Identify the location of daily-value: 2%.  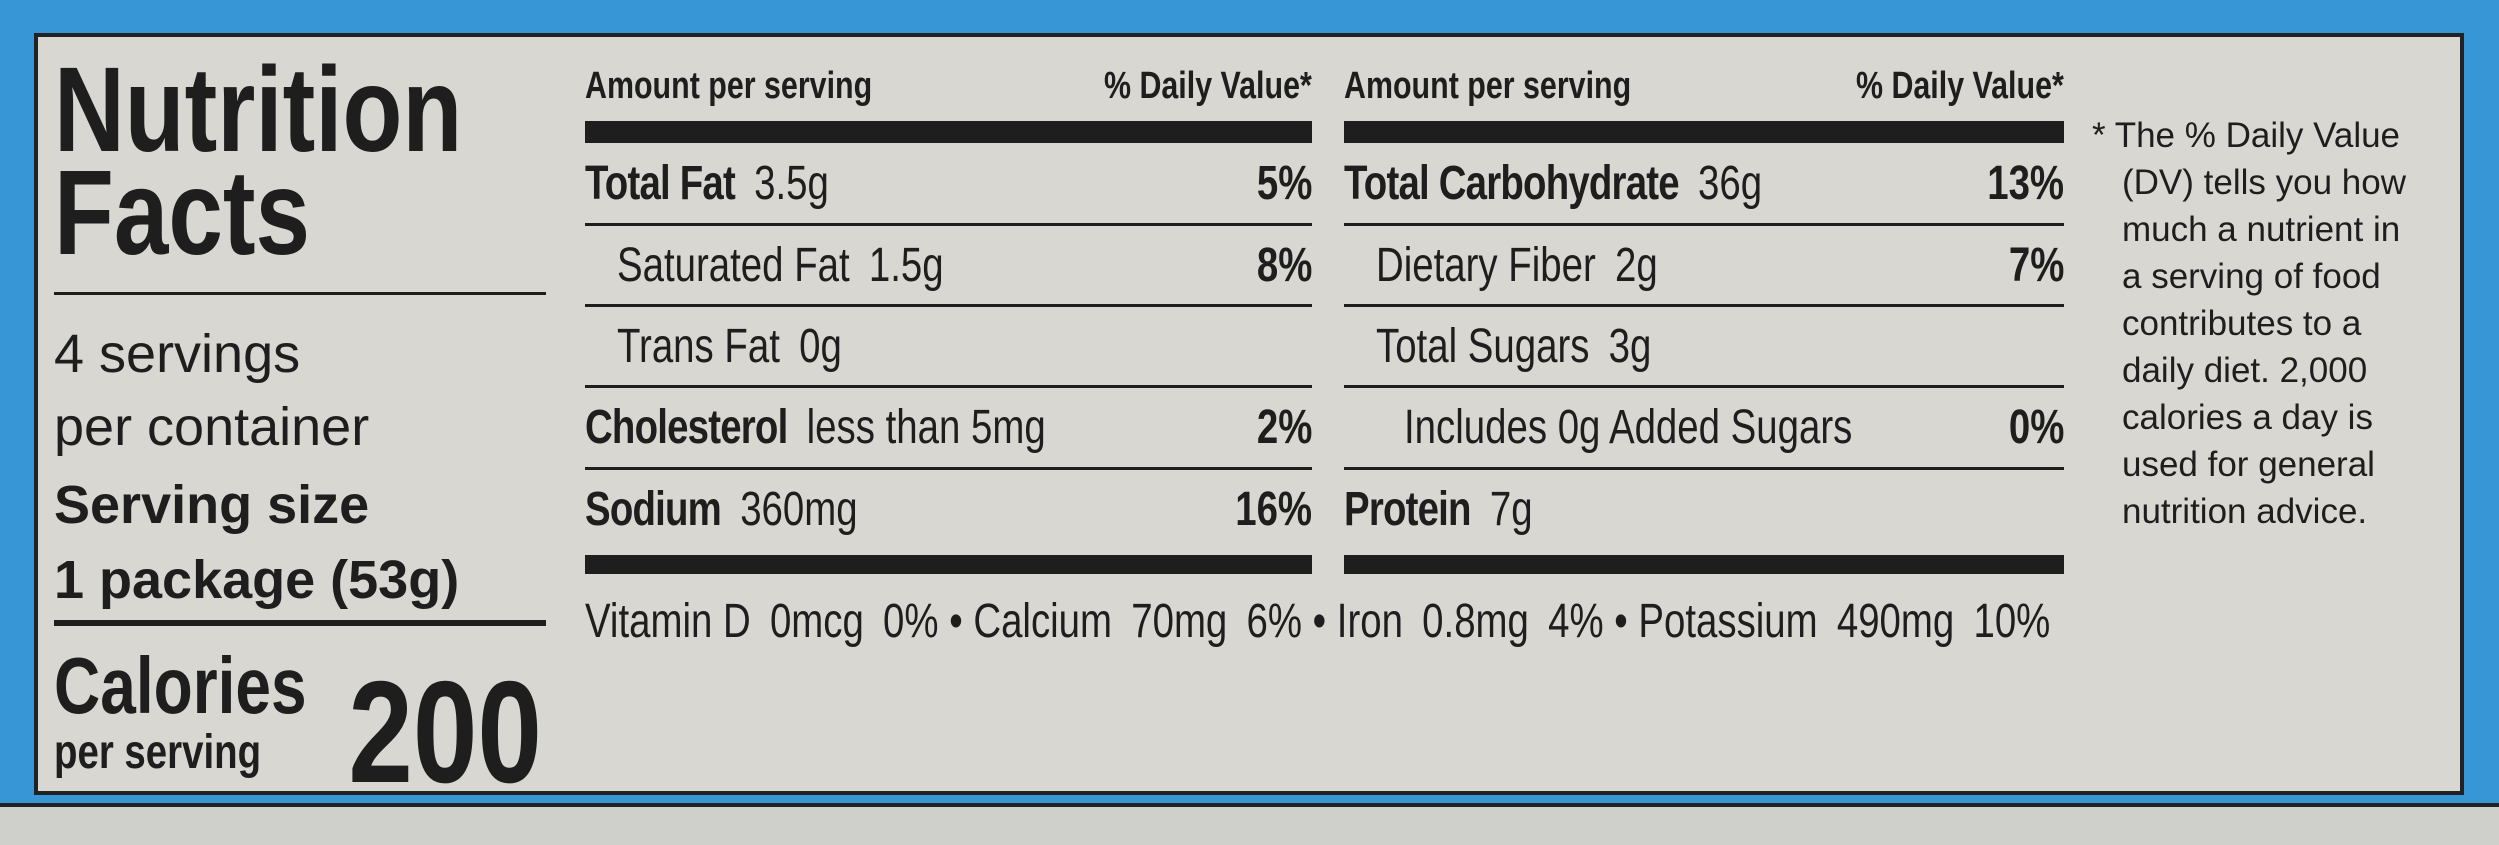
(1284, 427).